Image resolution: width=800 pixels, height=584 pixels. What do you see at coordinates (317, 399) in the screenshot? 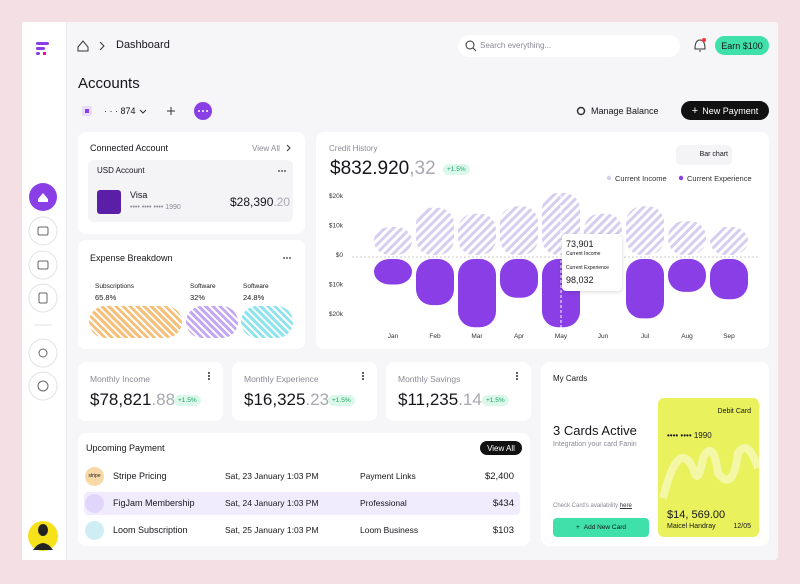
I see `stat-cents: .23` at bounding box center [317, 399].